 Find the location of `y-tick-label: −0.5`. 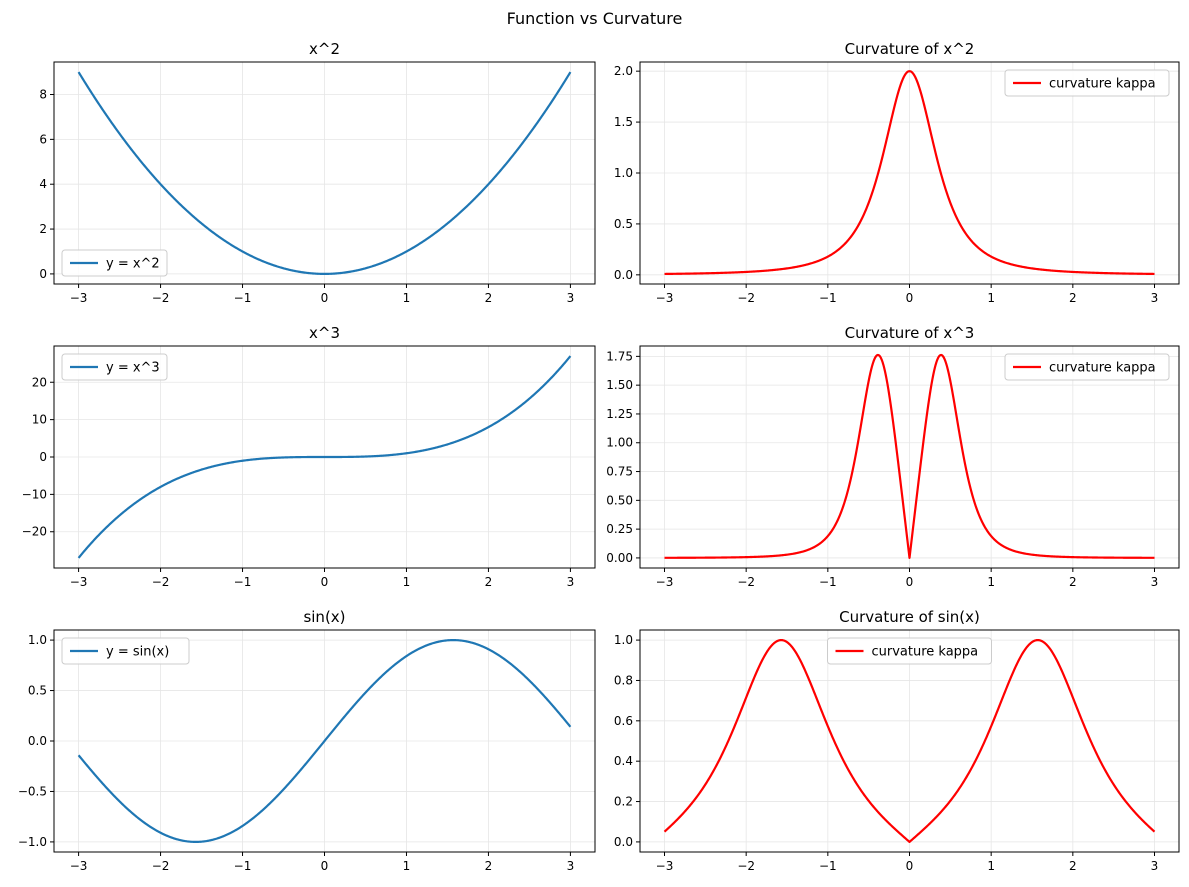

y-tick-label: −0.5 is located at coordinates (32, 791).